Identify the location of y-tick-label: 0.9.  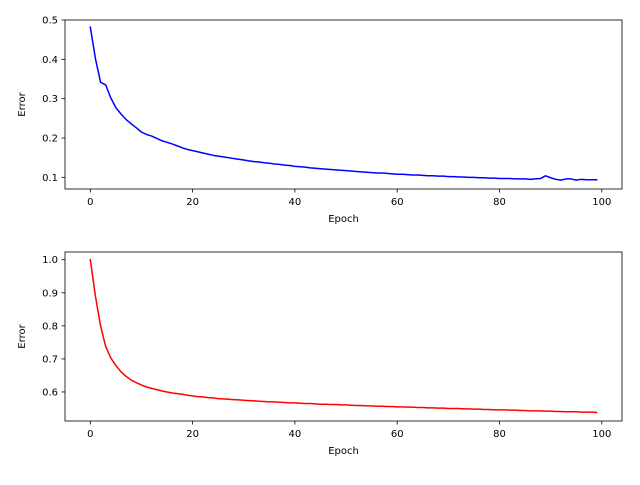
(50, 293).